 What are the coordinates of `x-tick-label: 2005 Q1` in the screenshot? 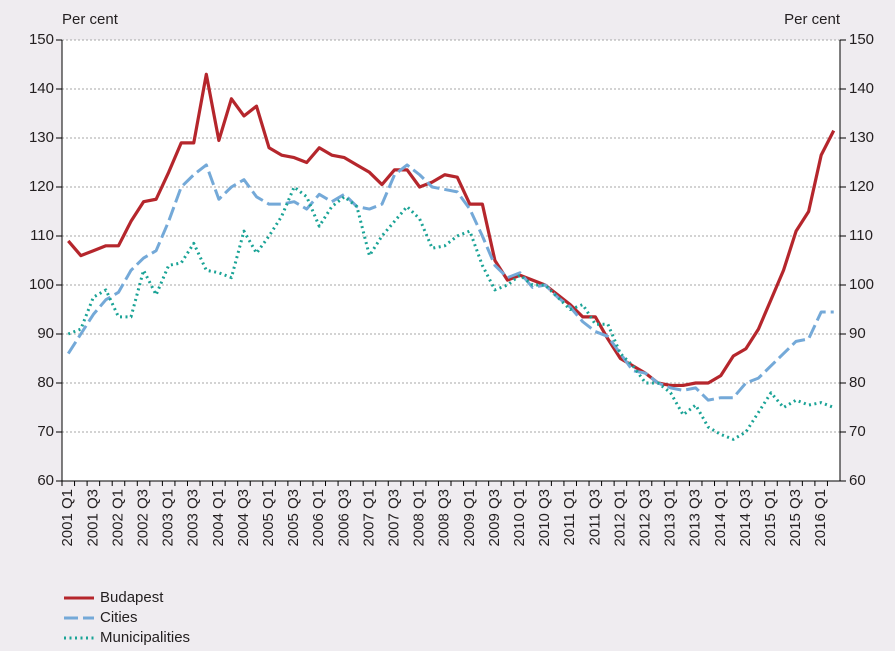 It's located at (268, 518).